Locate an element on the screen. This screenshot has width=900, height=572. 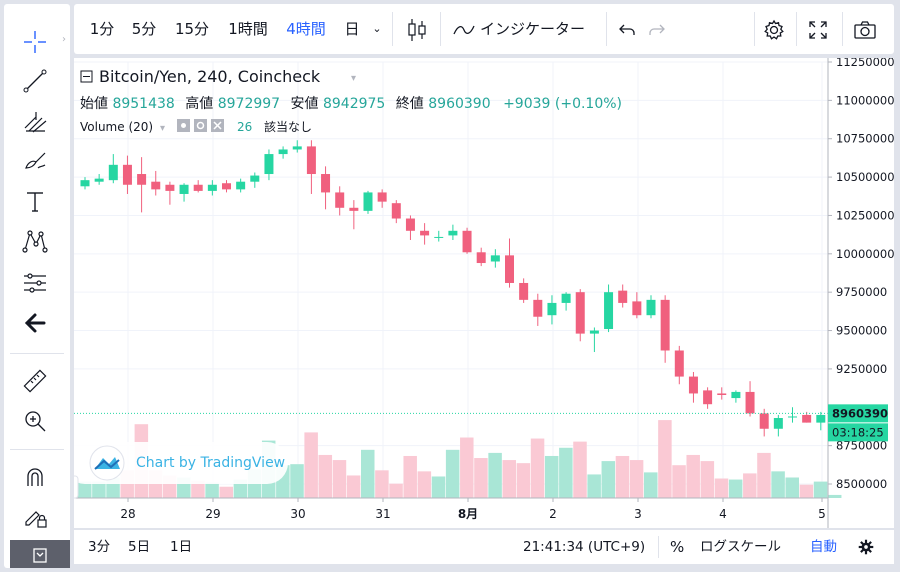
percent-toggle: % is located at coordinates (677, 547).